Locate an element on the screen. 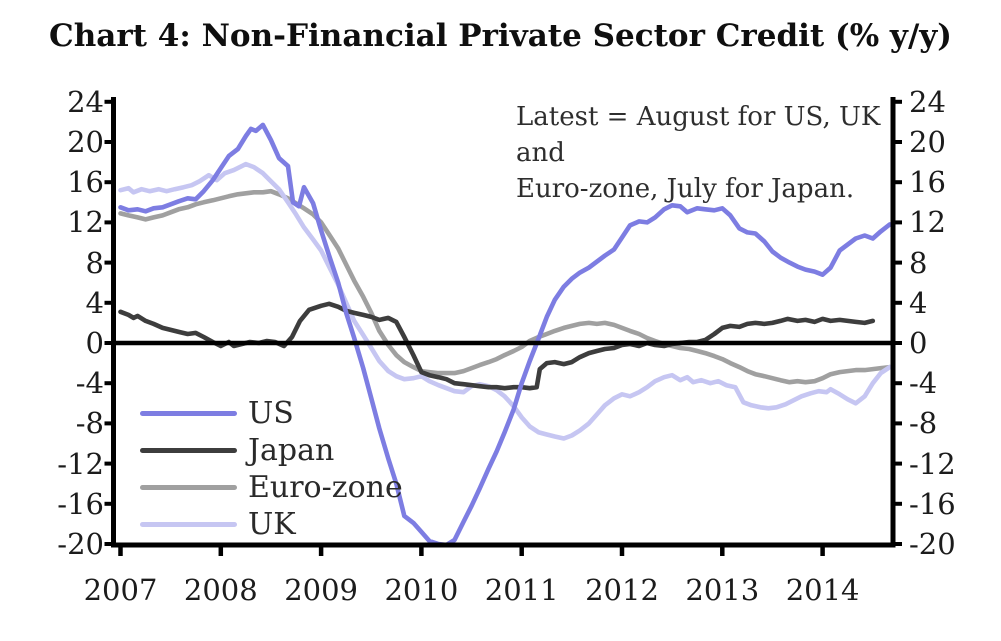 This screenshot has width=1001, height=641. y-axis-right-label--20: -20 is located at coordinates (932, 544).